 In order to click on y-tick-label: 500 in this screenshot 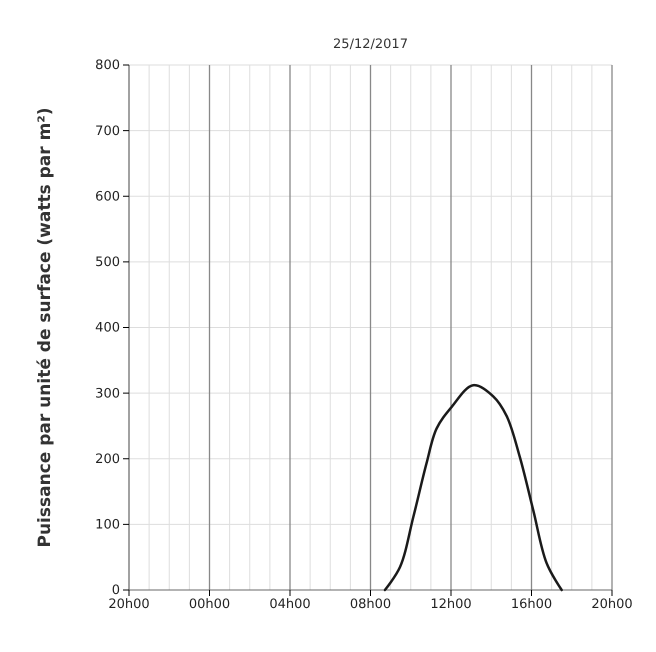, I will do `click(107, 262)`.